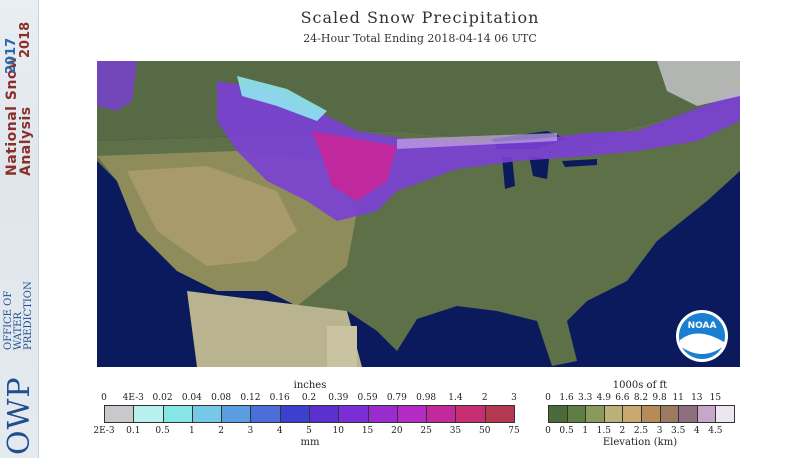 The width and height of the screenshot is (801, 458). What do you see at coordinates (367, 431) in the screenshot?
I see `precip-legend-bottom-label: 15` at bounding box center [367, 431].